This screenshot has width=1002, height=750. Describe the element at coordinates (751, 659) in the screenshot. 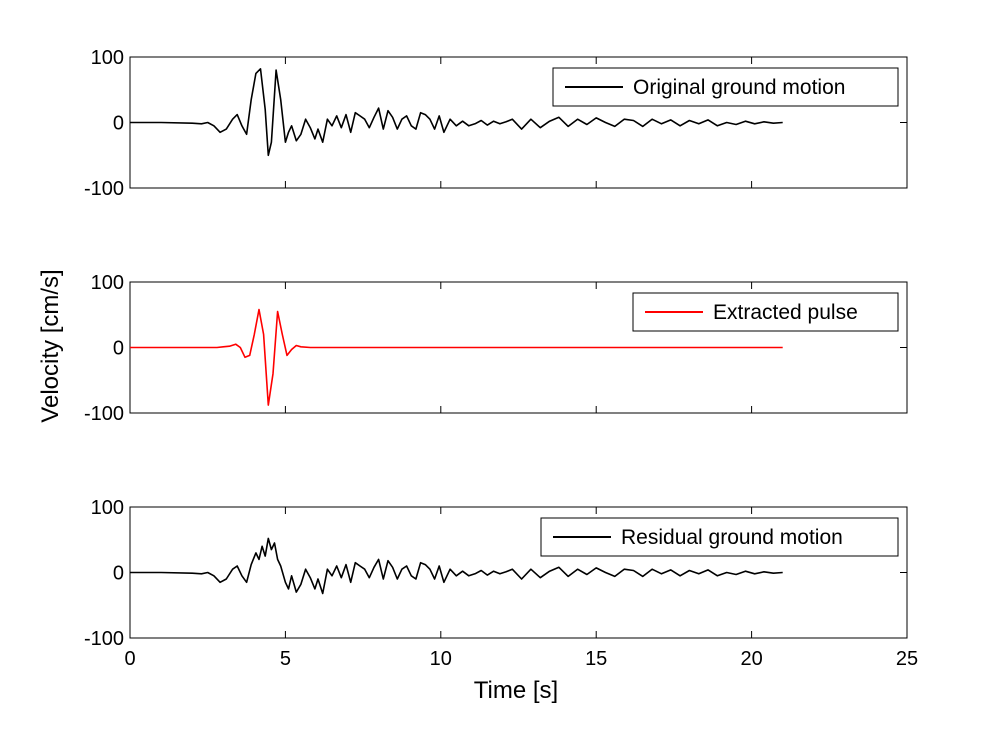

I see `x-tick-label: 20` at that location.